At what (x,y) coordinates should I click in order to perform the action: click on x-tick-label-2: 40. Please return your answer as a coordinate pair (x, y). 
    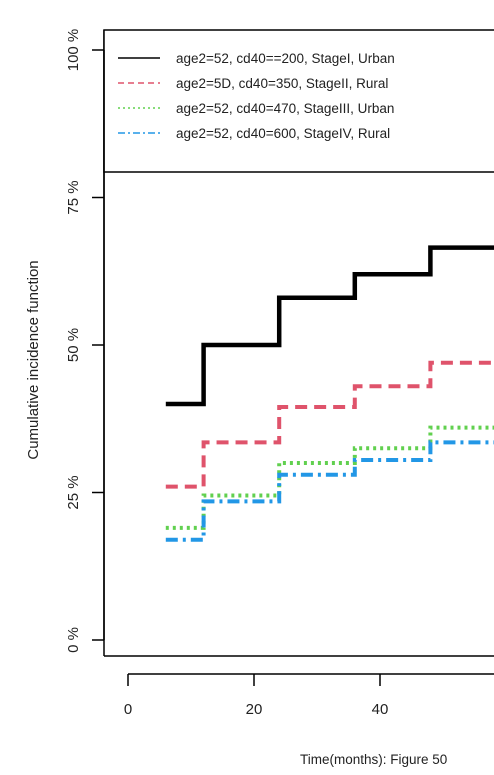
    Looking at the image, I should click on (380, 709).